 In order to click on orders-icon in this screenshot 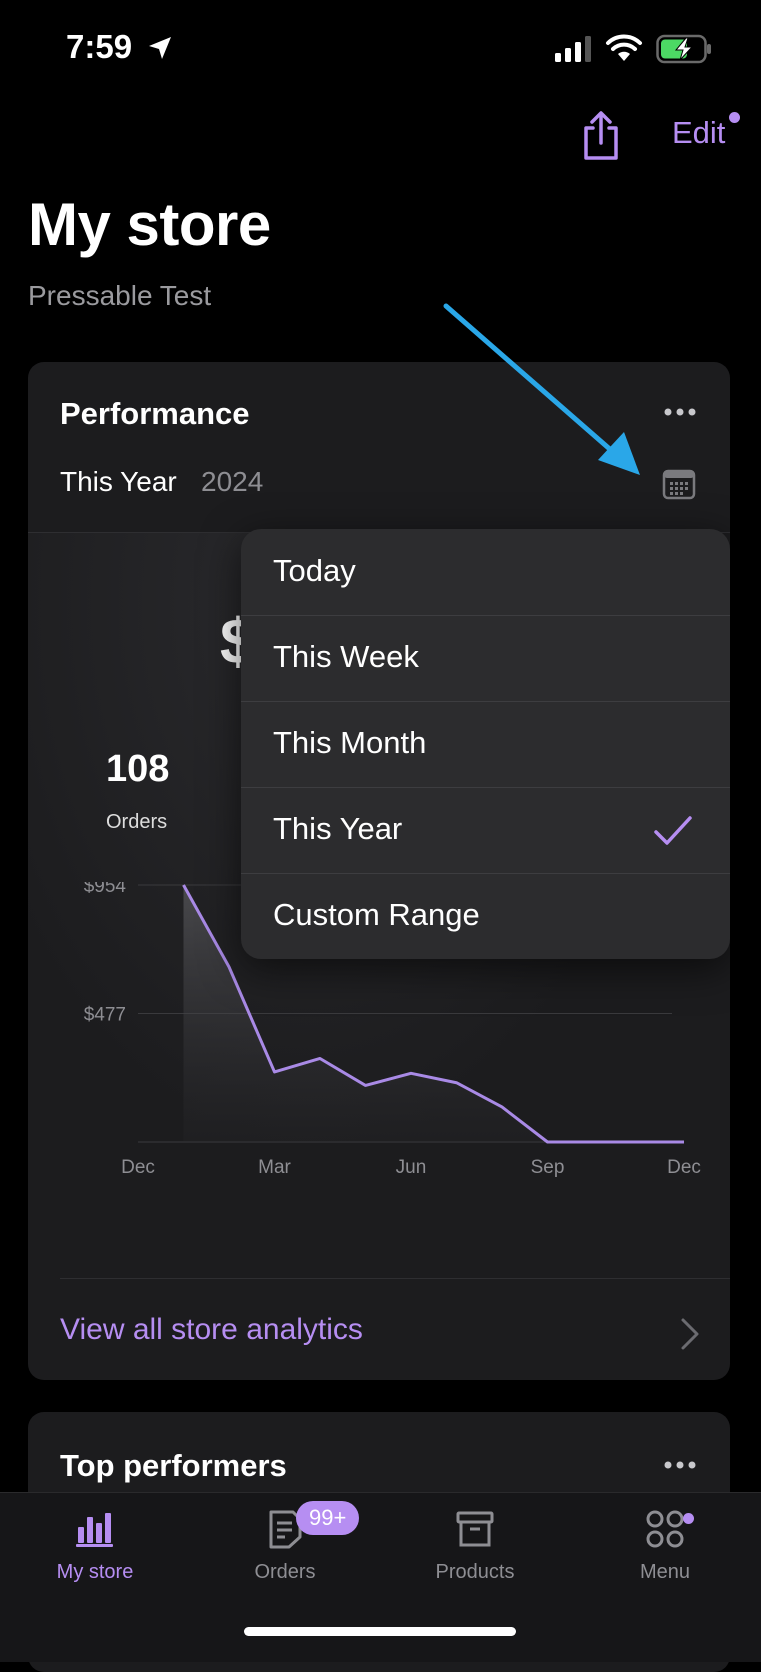, I will do `click(285, 1529)`.